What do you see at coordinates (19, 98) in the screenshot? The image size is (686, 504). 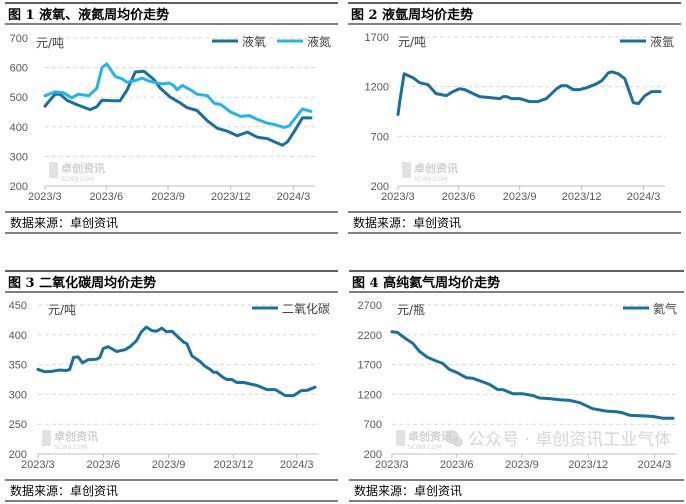 I see `y-tick-label: 500` at bounding box center [19, 98].